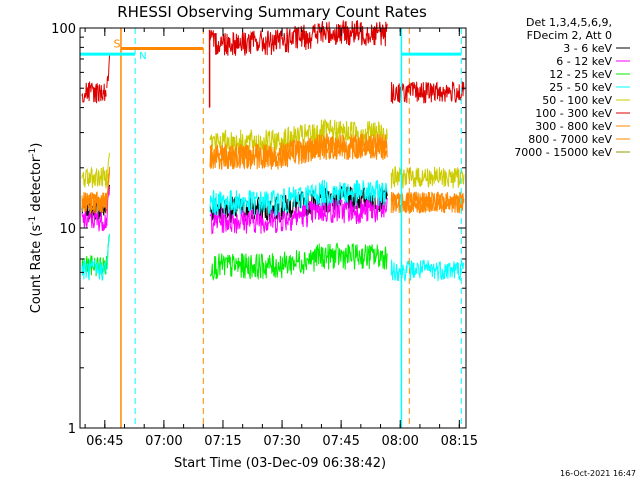 The height and width of the screenshot is (480, 640). I want to click on x-tick-label: 07:15, so click(222, 441).